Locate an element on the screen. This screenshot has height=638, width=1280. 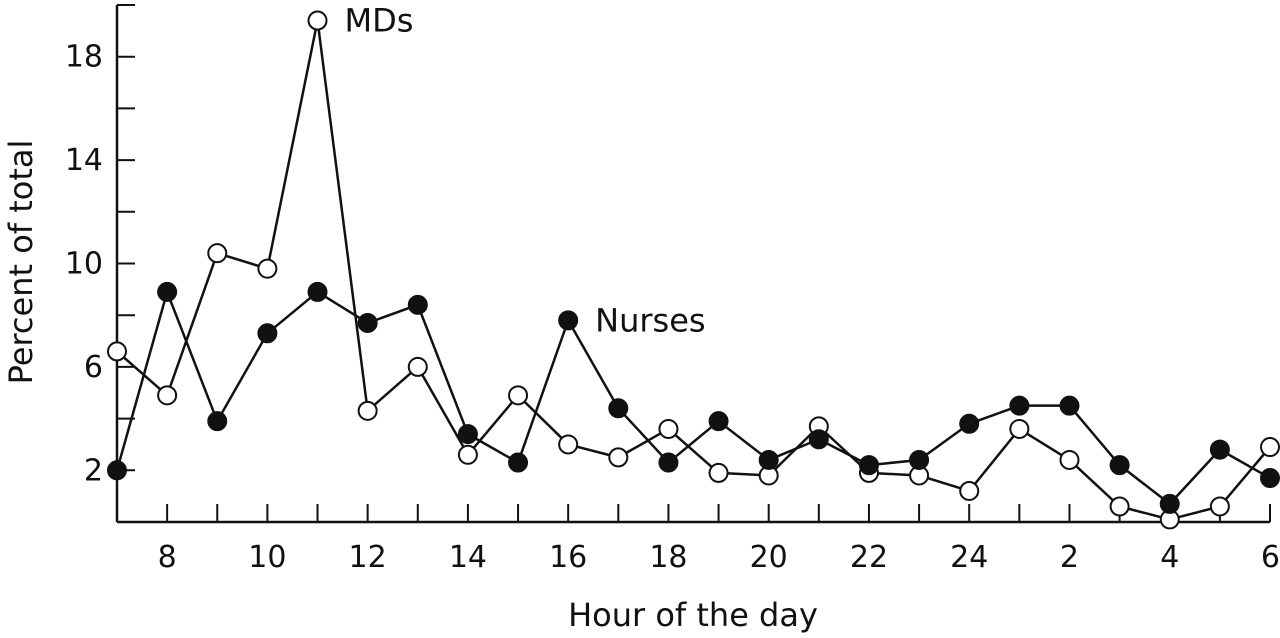
x-tick-label: 6 is located at coordinates (1270, 557).